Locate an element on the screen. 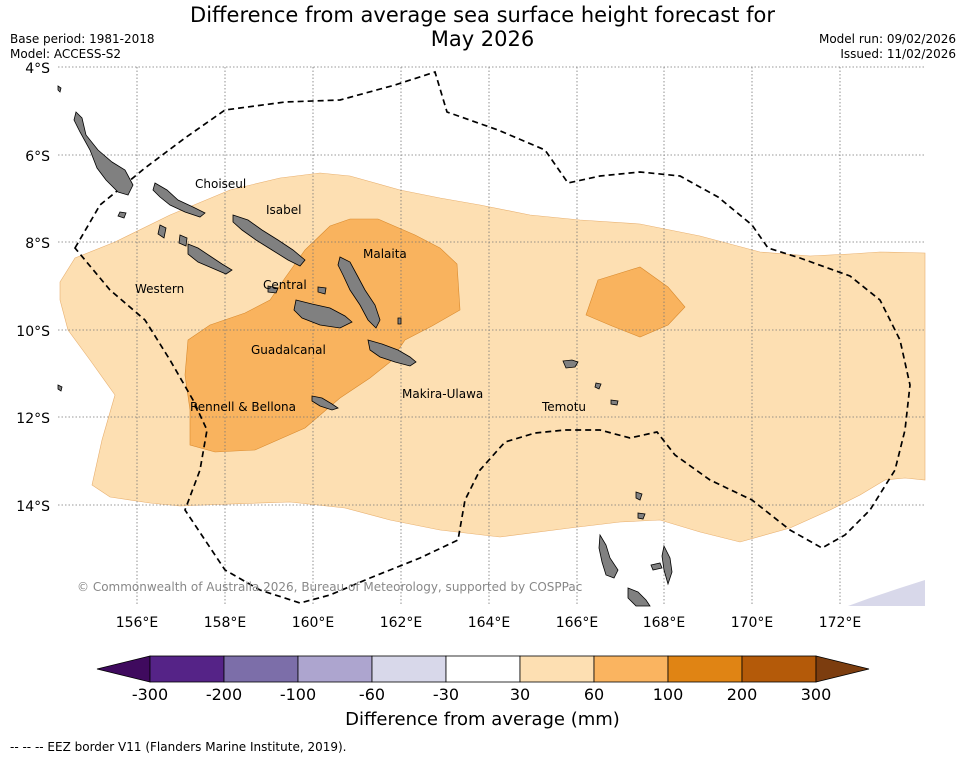 This screenshot has height=758, width=965. rennell-island is located at coordinates (325, 403).